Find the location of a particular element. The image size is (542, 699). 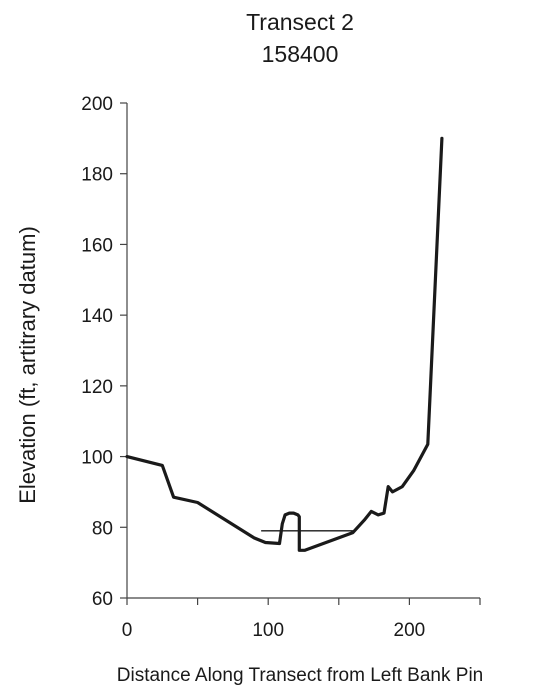

y-tick-label: 60 is located at coordinates (102, 599).